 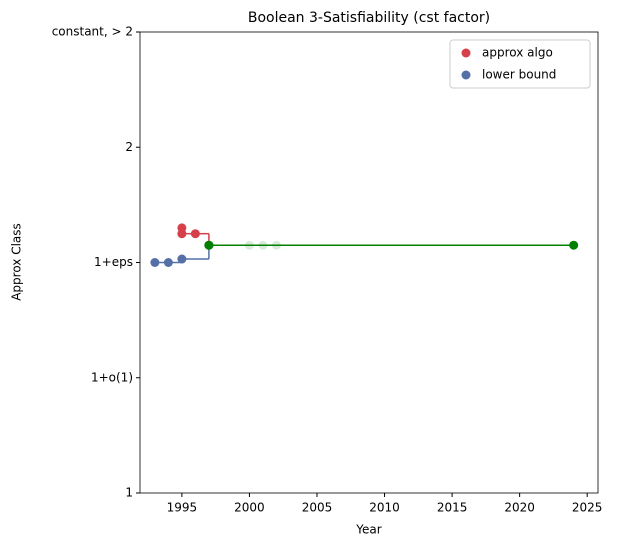 What do you see at coordinates (519, 508) in the screenshot?
I see `x-tick-label: 2020` at bounding box center [519, 508].